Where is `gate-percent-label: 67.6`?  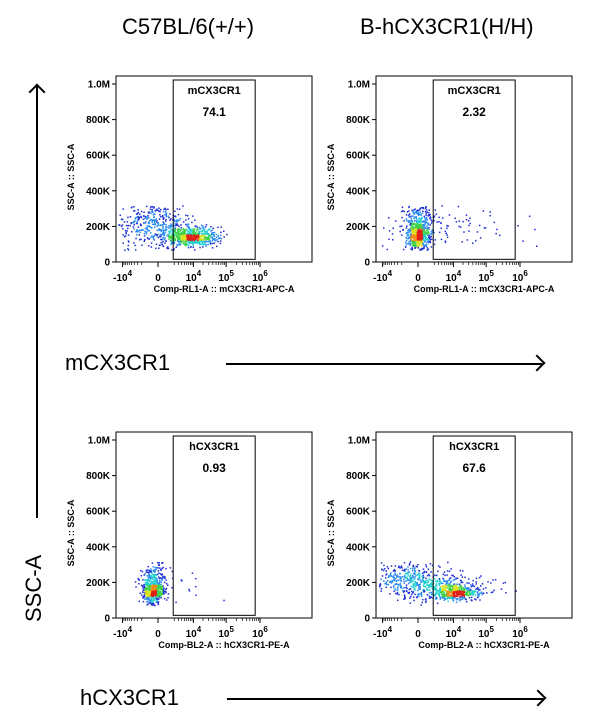
gate-percent-label: 67.6 is located at coordinates (475, 468).